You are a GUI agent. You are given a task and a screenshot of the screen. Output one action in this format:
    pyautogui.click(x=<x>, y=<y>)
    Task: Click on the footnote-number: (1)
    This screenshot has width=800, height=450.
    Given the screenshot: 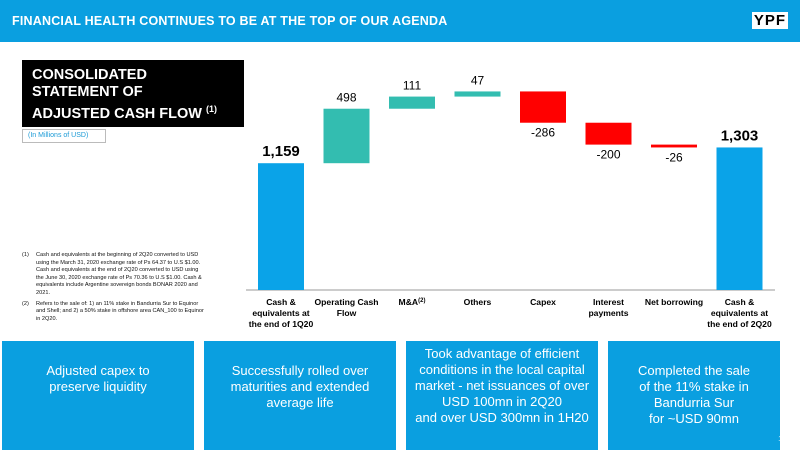 What is the action you would take?
    pyautogui.click(x=25, y=255)
    